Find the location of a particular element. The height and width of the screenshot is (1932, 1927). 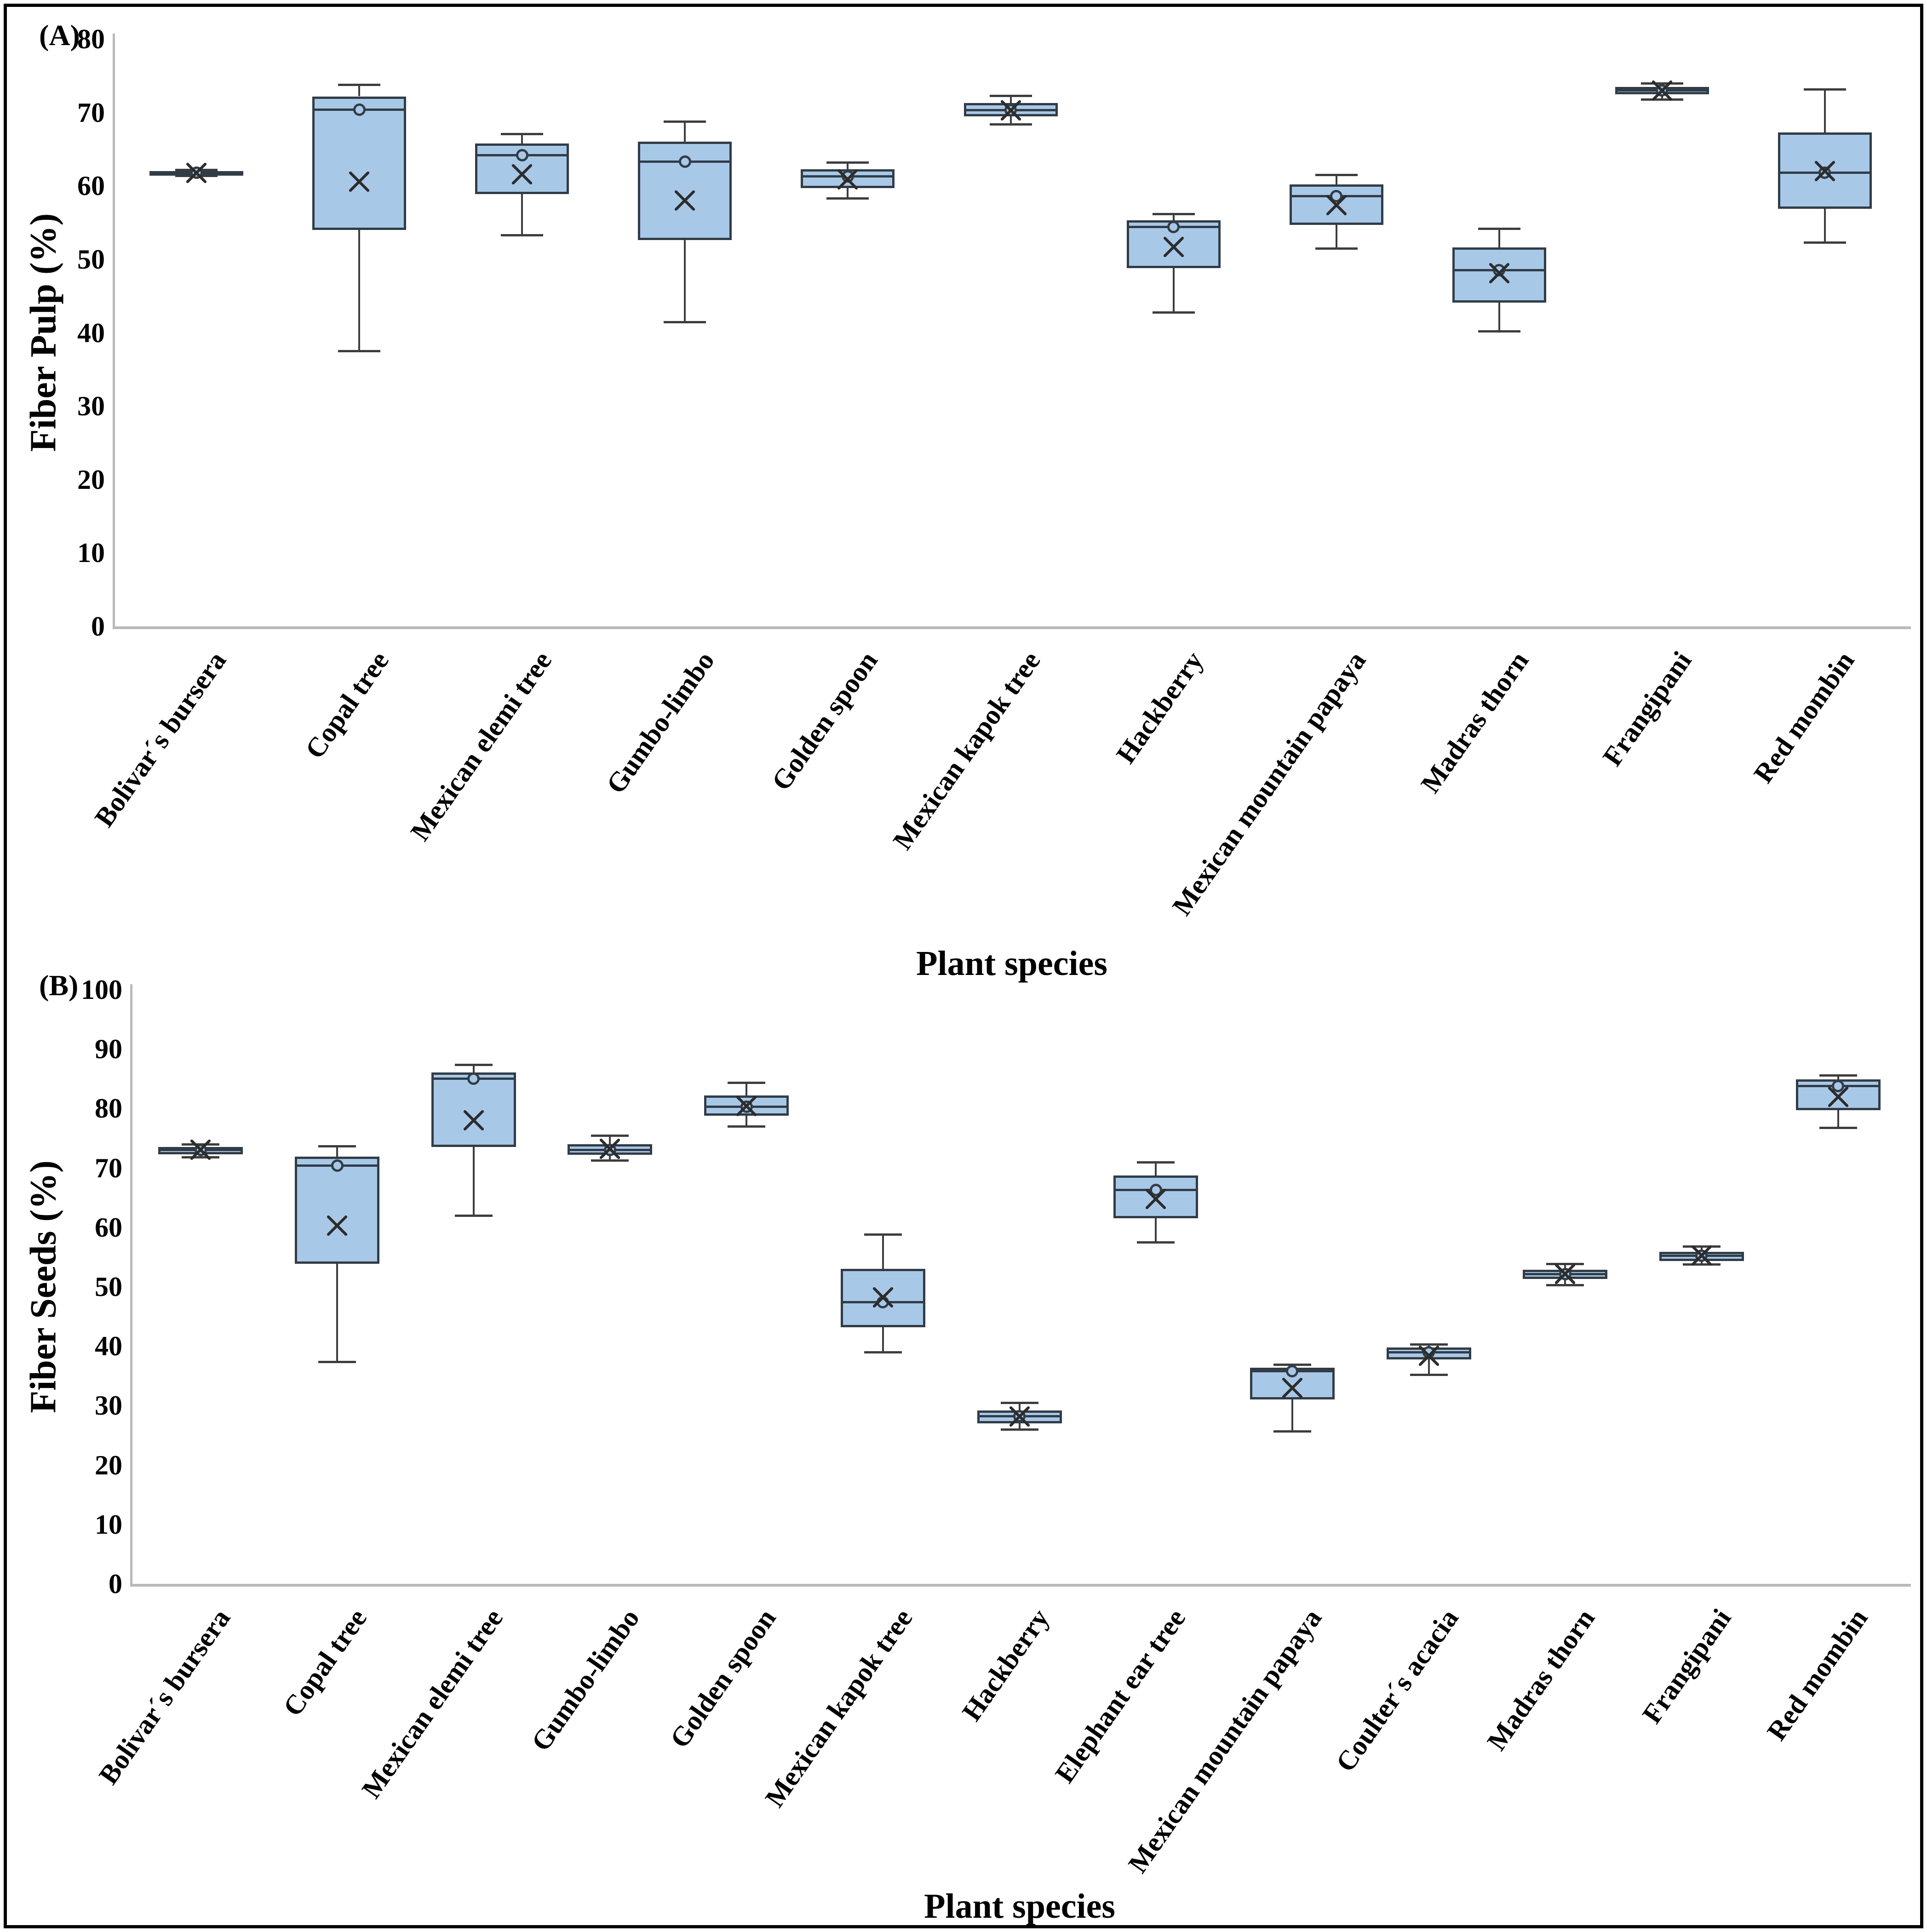

y-tick-label: 80 is located at coordinates (108, 1109).